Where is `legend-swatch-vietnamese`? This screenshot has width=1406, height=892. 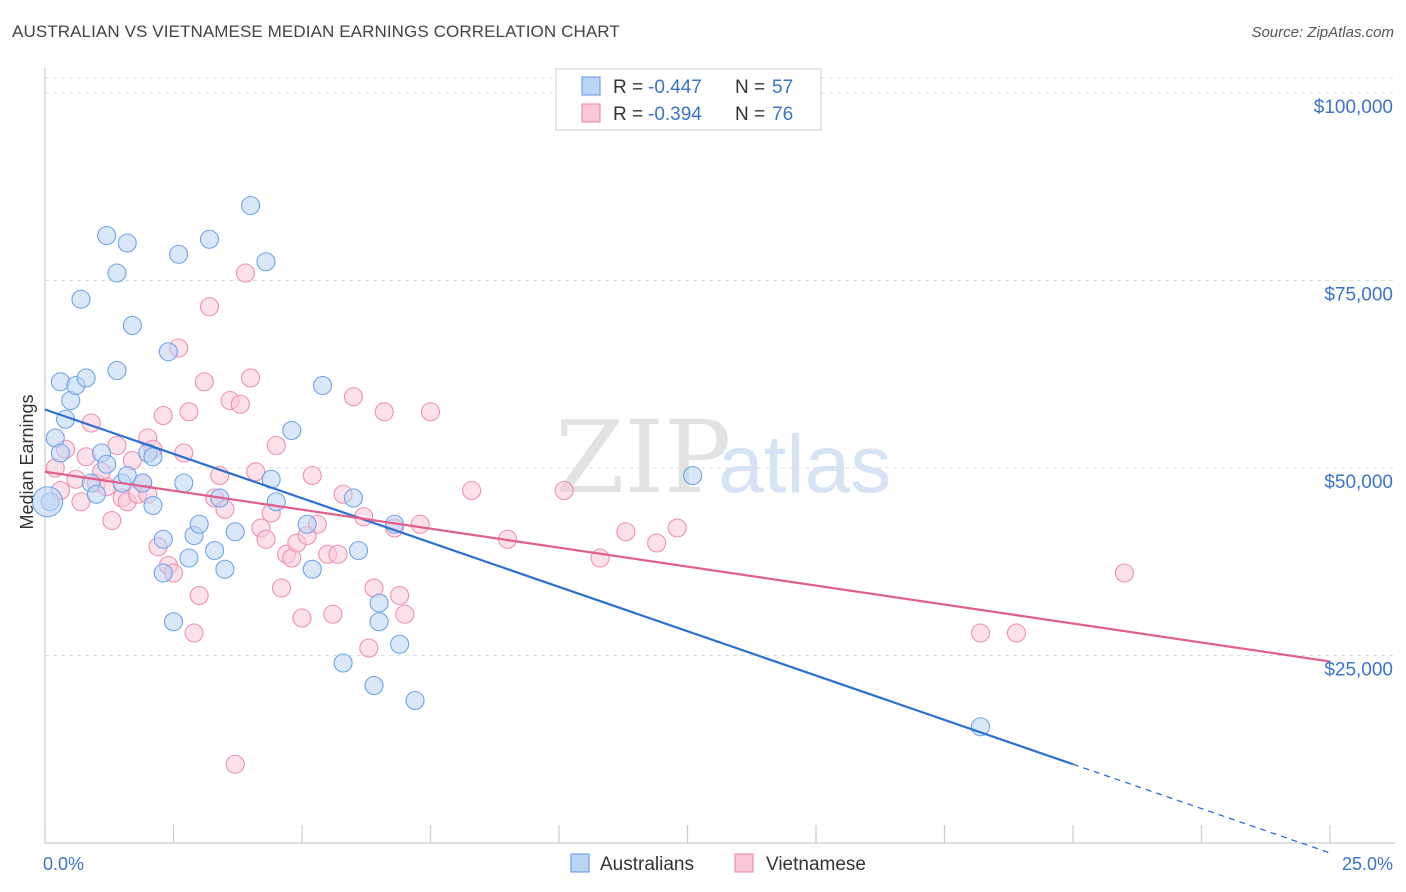 legend-swatch-vietnamese is located at coordinates (591, 113).